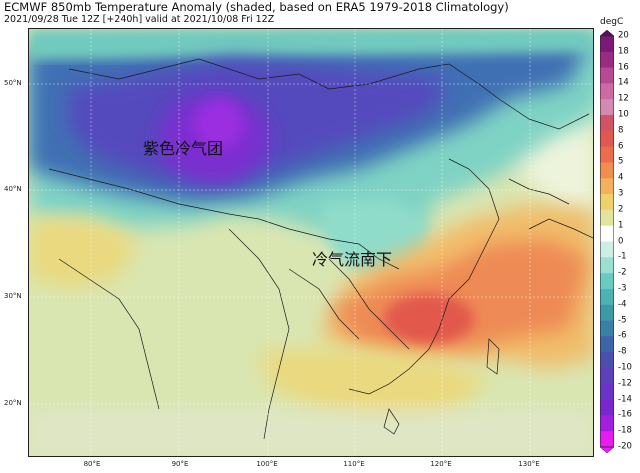  What do you see at coordinates (219, 124) in the screenshot?
I see `anomaly-magenta-core` at bounding box center [219, 124].